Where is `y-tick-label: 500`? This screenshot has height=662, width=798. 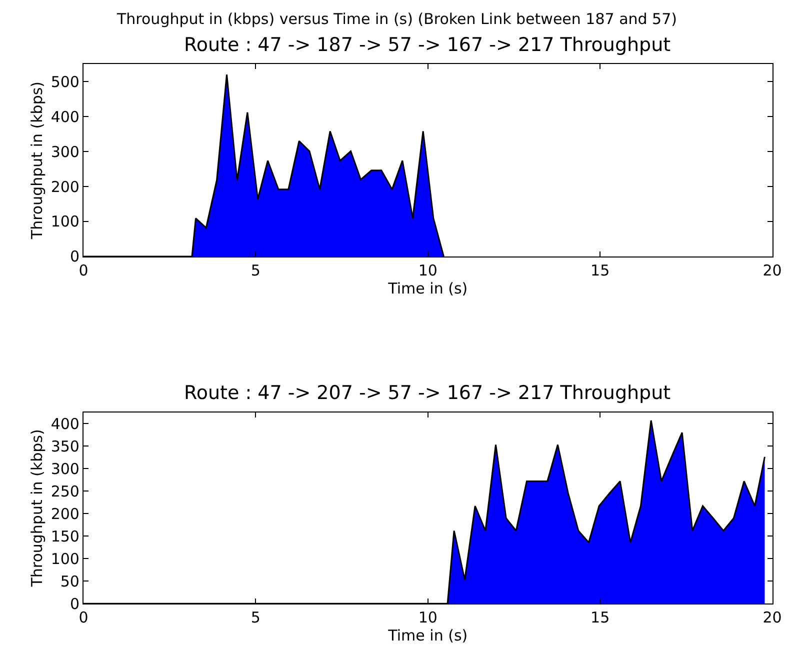
y-tick-label: 500 is located at coordinates (65, 81).